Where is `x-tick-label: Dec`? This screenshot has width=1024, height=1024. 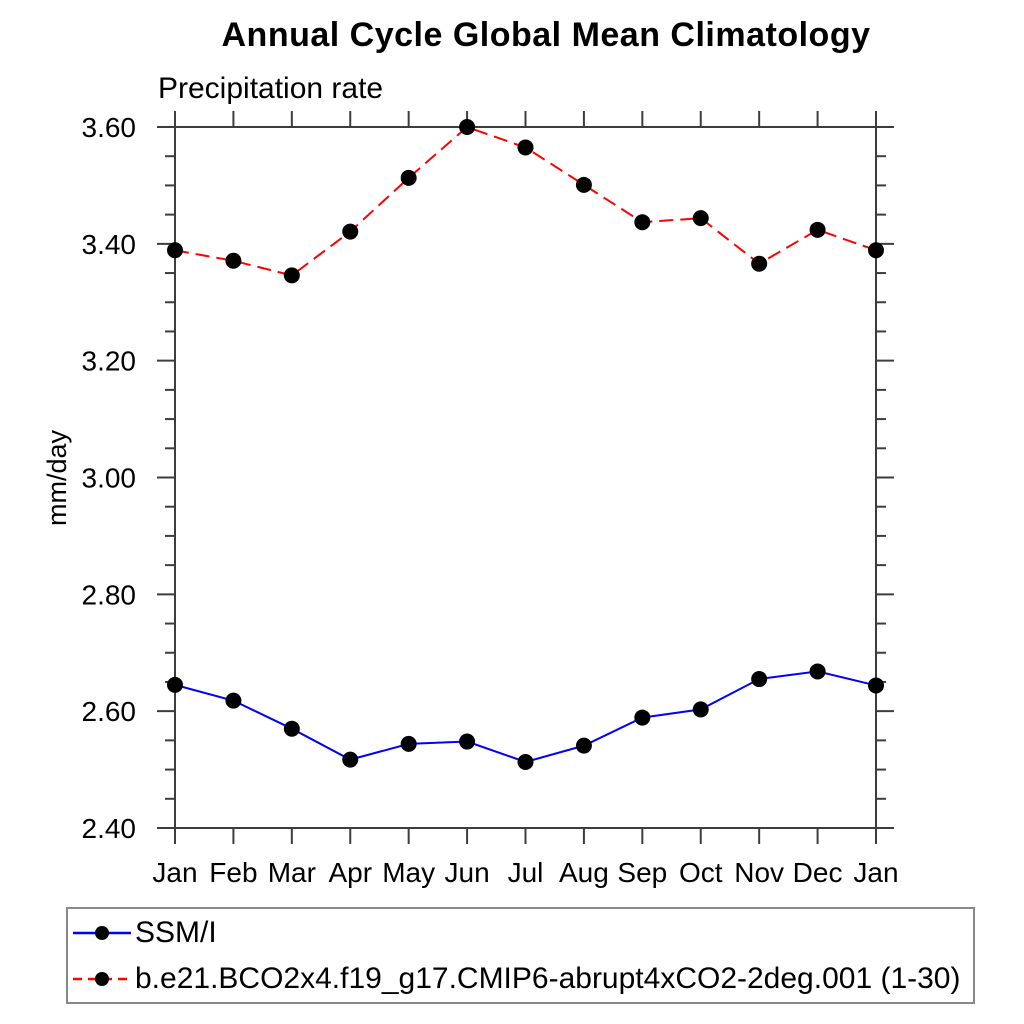 x-tick-label: Dec is located at coordinates (818, 872).